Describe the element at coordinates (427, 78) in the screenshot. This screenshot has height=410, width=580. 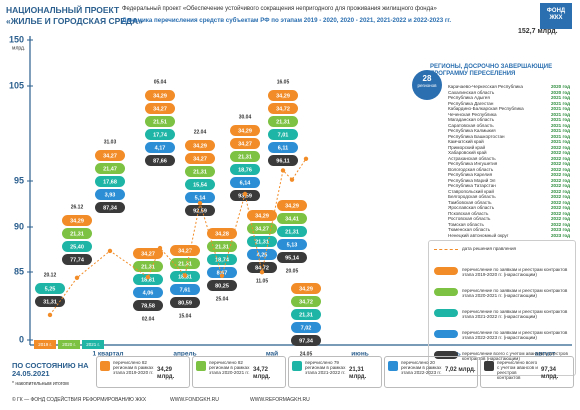
I see `regions-count: 28` at that location.